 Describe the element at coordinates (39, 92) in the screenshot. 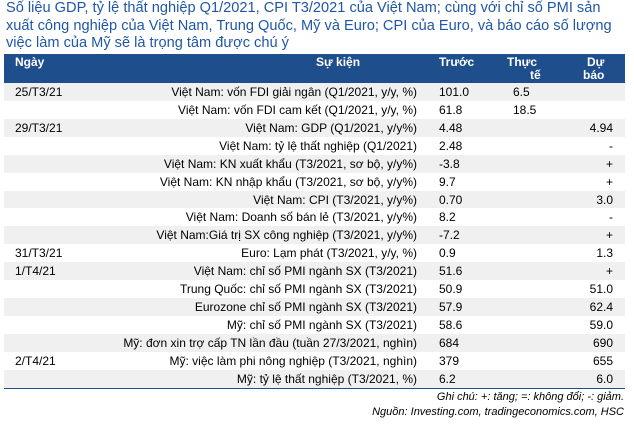

I see `cell-date: 25/T3/21` at that location.